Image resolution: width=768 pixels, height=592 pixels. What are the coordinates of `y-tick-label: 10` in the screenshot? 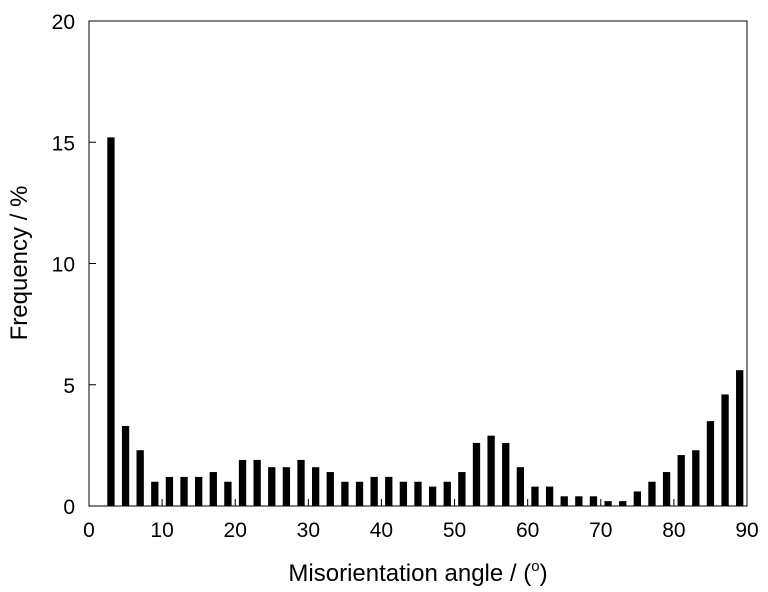 It's located at (63, 265).